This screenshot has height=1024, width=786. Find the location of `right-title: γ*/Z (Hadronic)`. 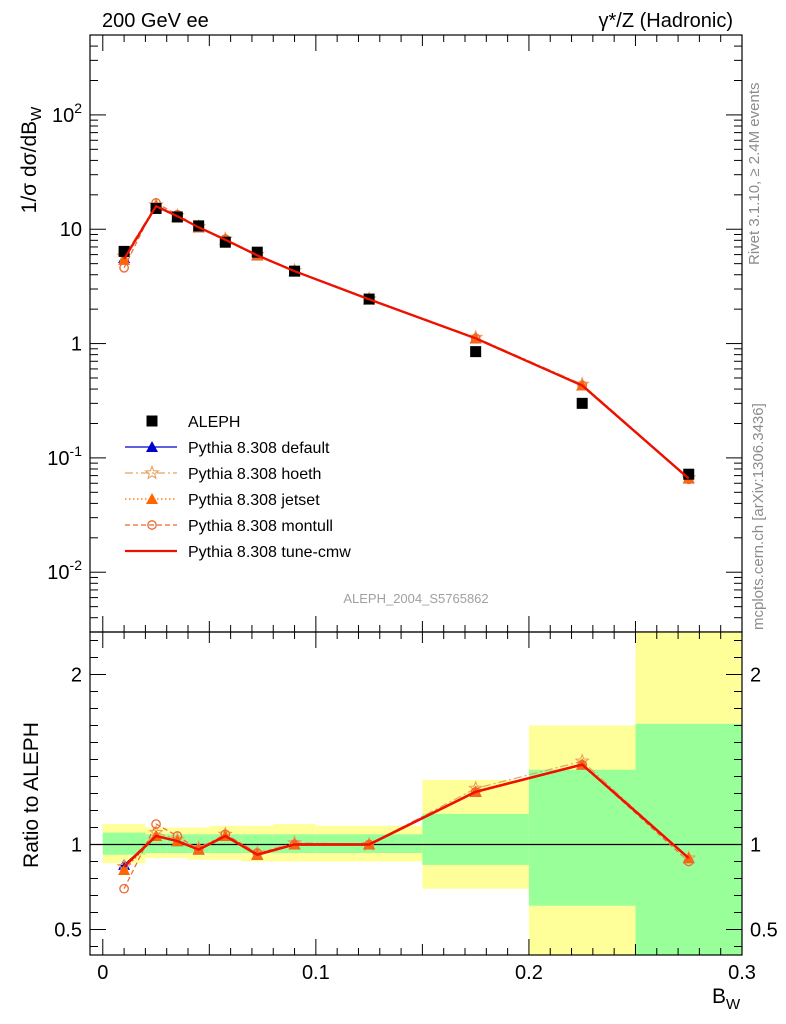

right-title: γ*/Z (Hadronic) is located at coordinates (666, 21).